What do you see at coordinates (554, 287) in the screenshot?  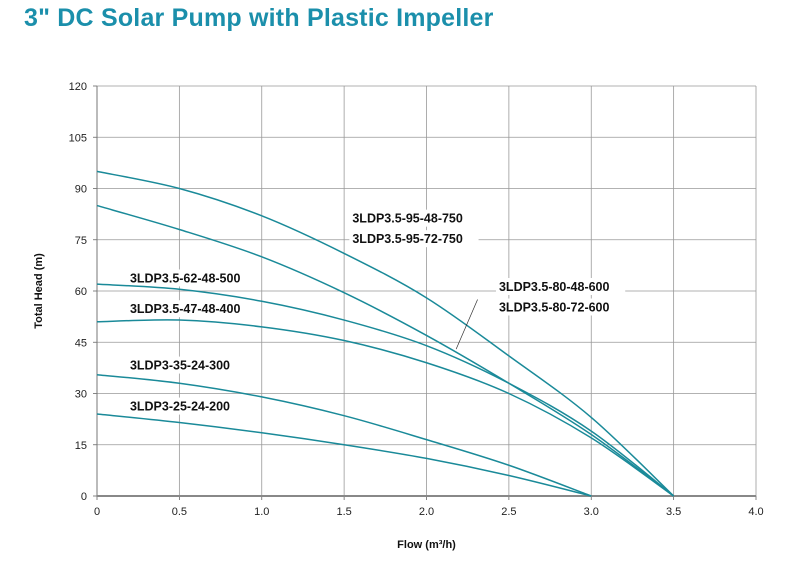 I see `curve-label: 3LDP3.5-80-48-600` at bounding box center [554, 287].